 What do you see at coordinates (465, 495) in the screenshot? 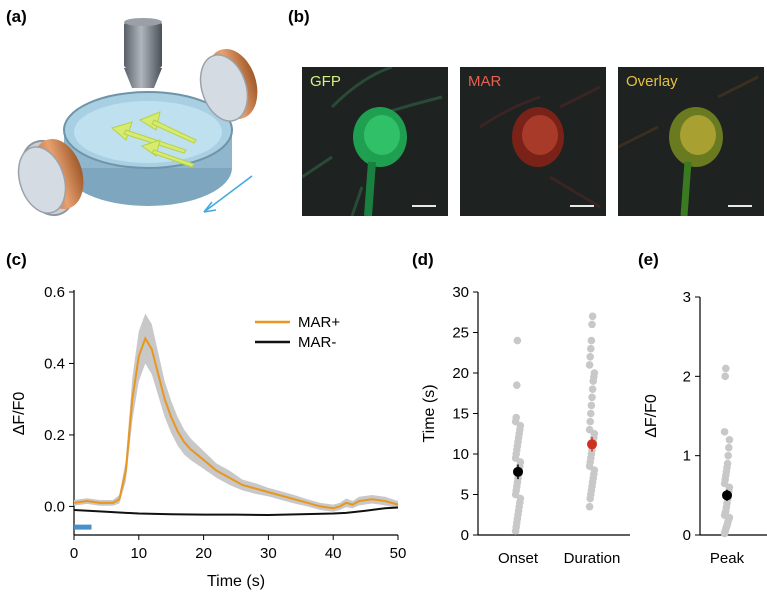
I see `y-tick-label: 5` at bounding box center [465, 495].